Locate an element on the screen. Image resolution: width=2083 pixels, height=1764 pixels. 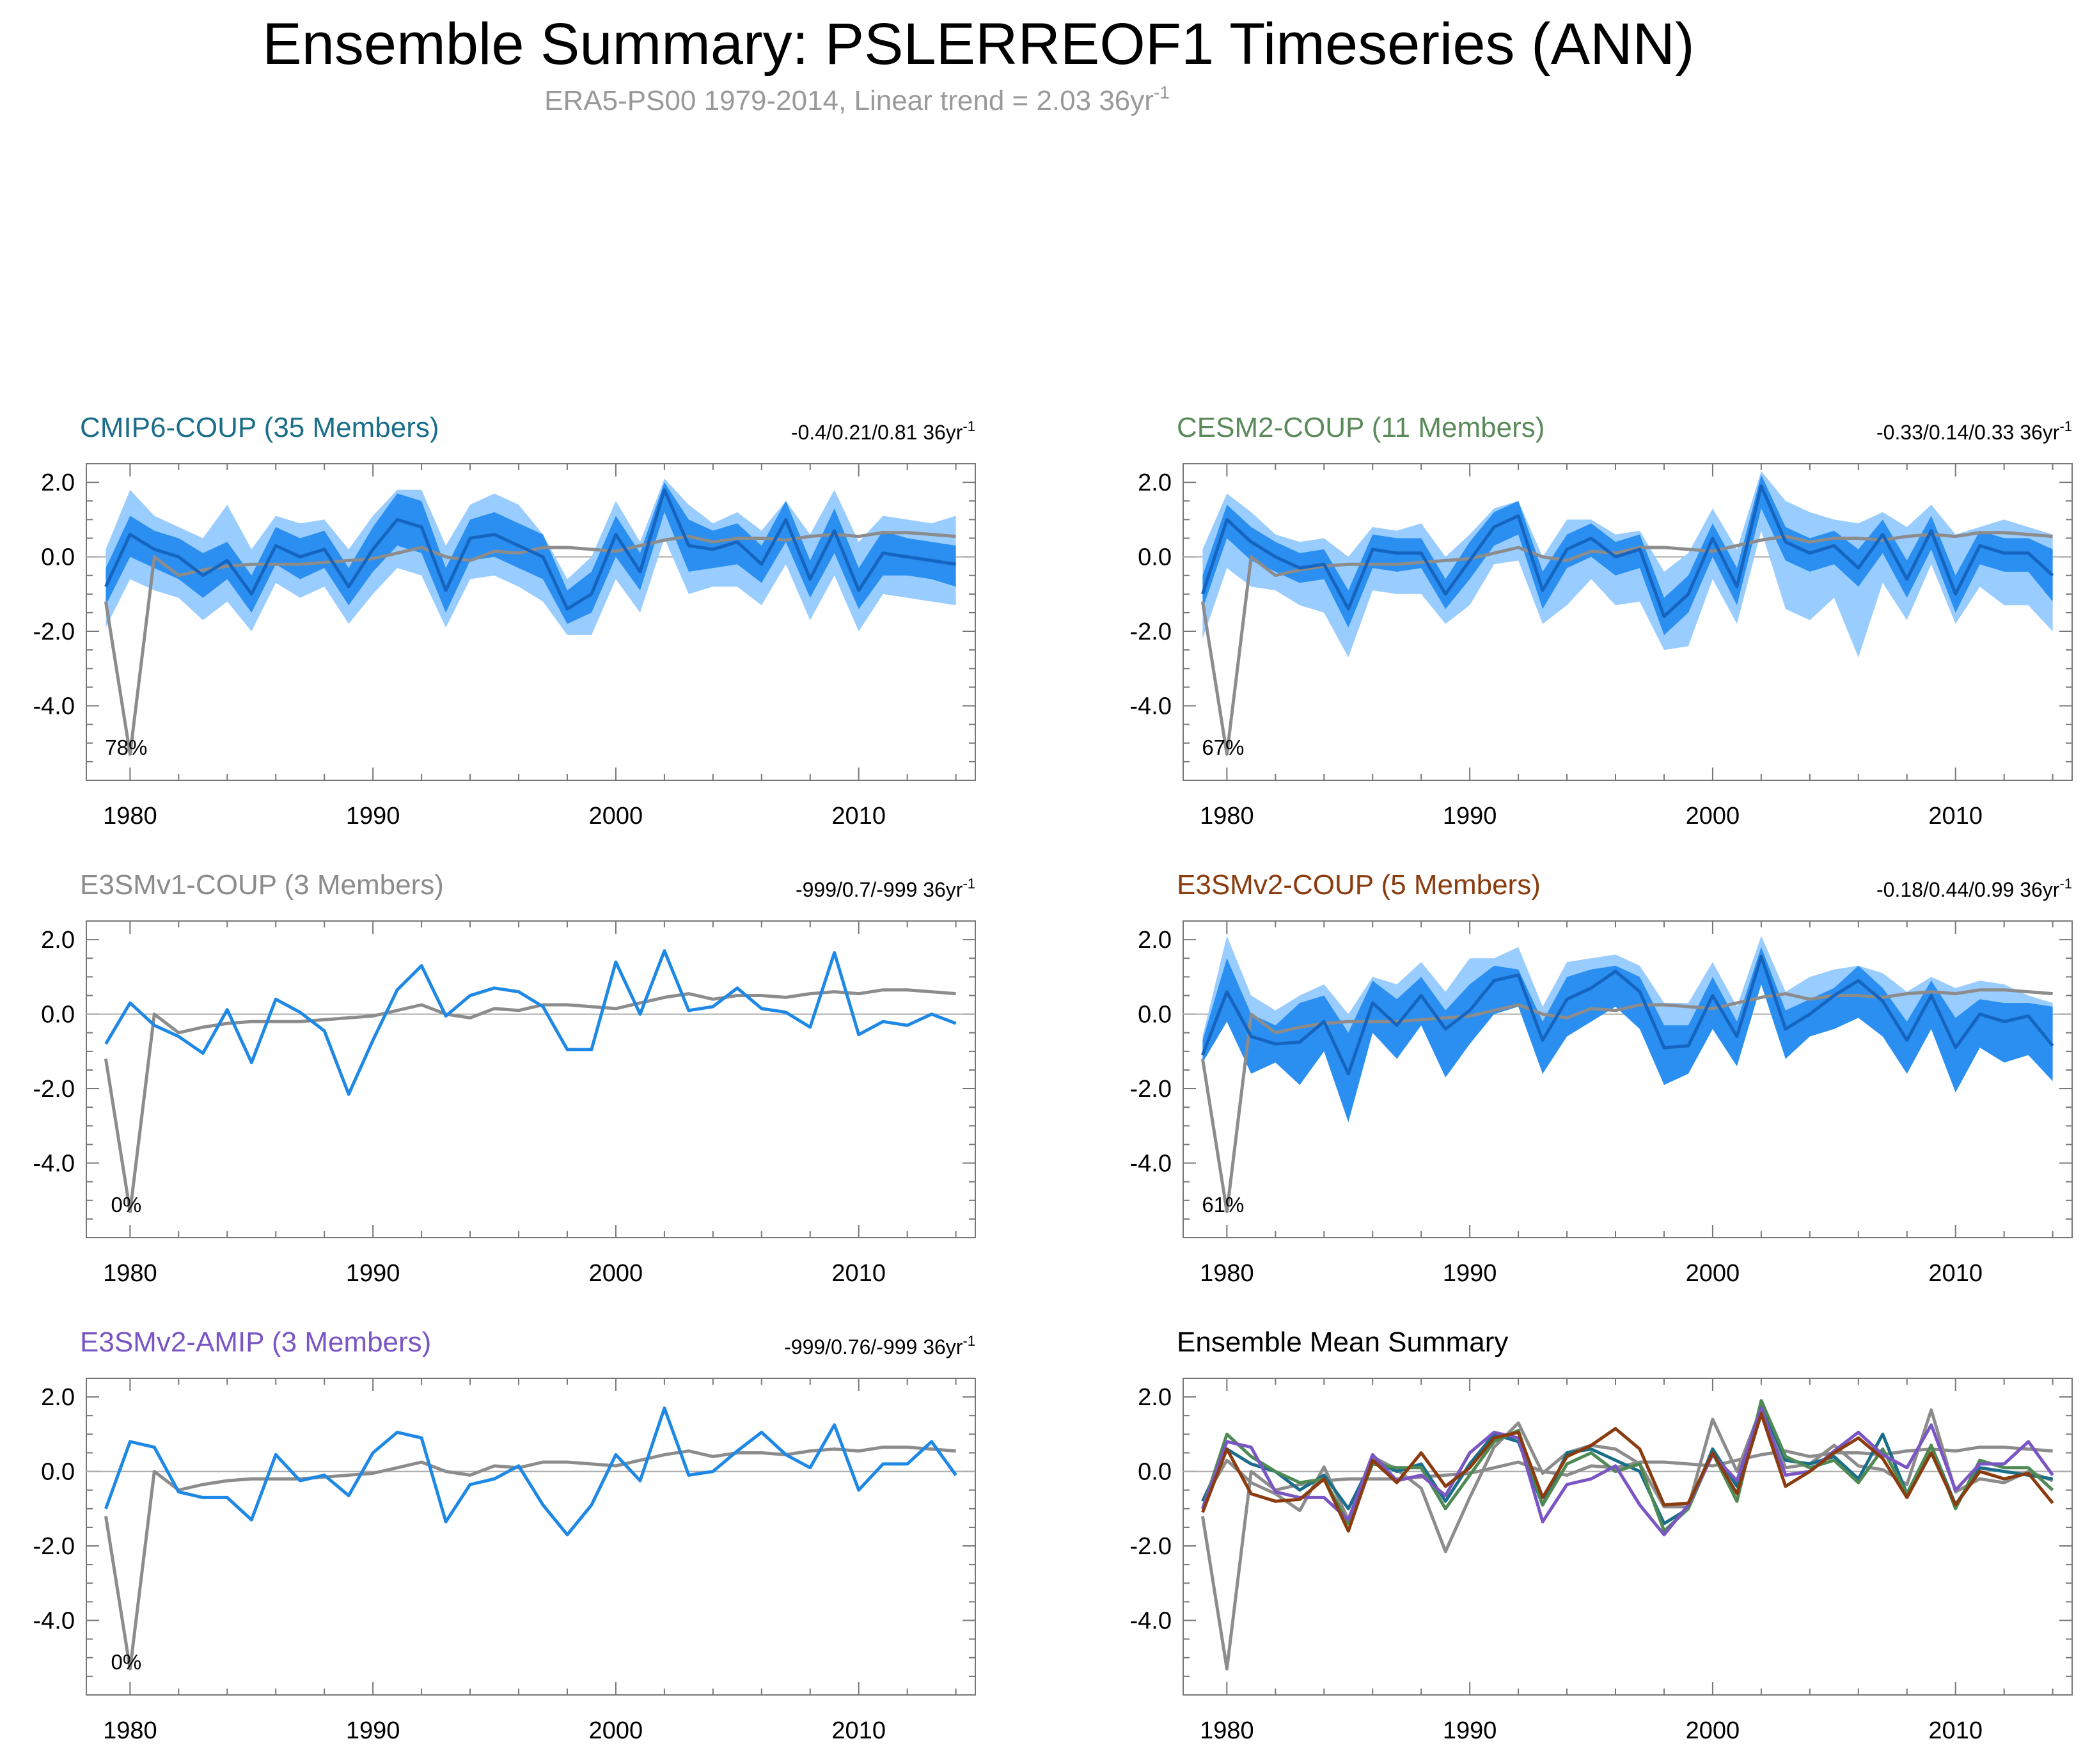
percent-label: 67% is located at coordinates (1223, 747).